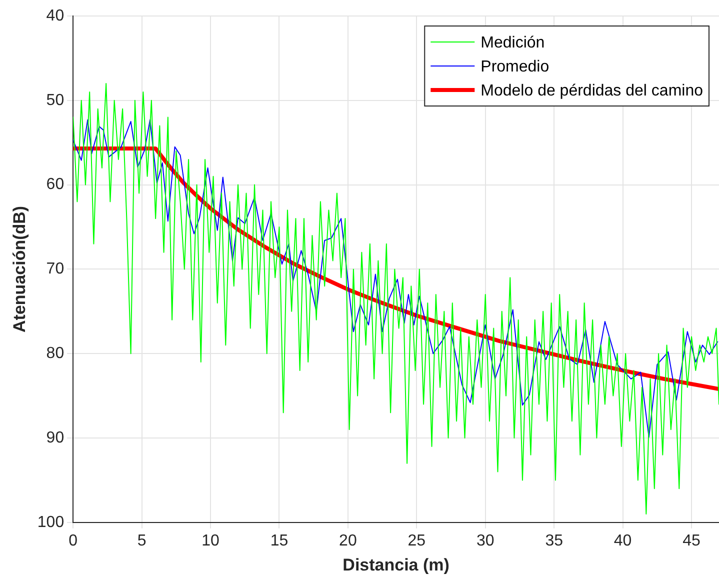 The height and width of the screenshot is (582, 719). What do you see at coordinates (512, 43) in the screenshot?
I see `legend-label: Medición` at bounding box center [512, 43].